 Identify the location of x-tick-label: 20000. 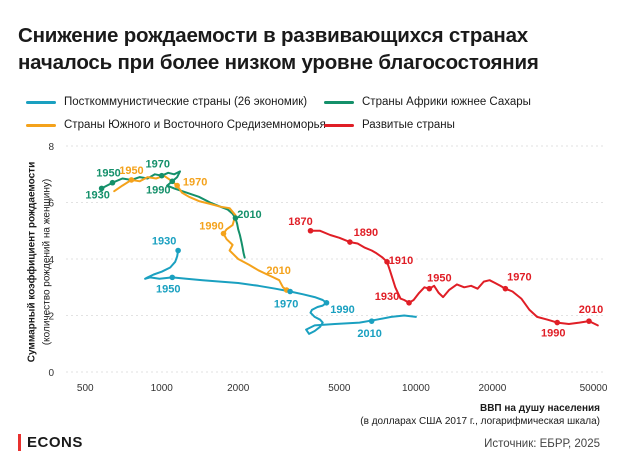
(492, 388).